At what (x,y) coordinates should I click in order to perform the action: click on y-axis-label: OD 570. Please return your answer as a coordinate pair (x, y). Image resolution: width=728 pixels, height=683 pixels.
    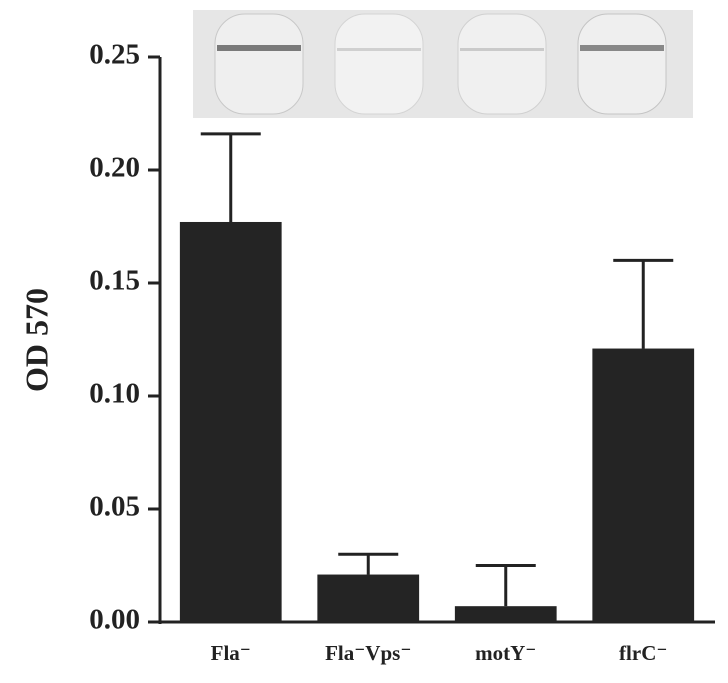
    Looking at the image, I should click on (36, 340).